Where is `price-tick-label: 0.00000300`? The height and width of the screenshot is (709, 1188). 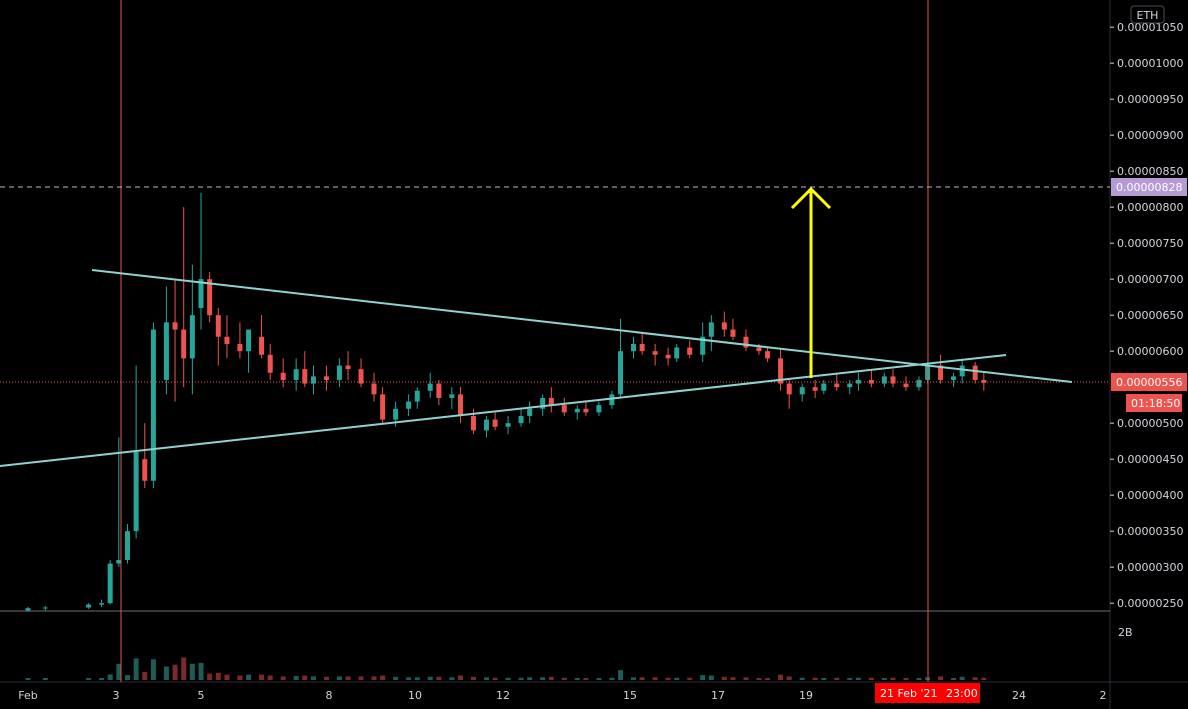 price-tick-label: 0.00000300 is located at coordinates (1150, 567).